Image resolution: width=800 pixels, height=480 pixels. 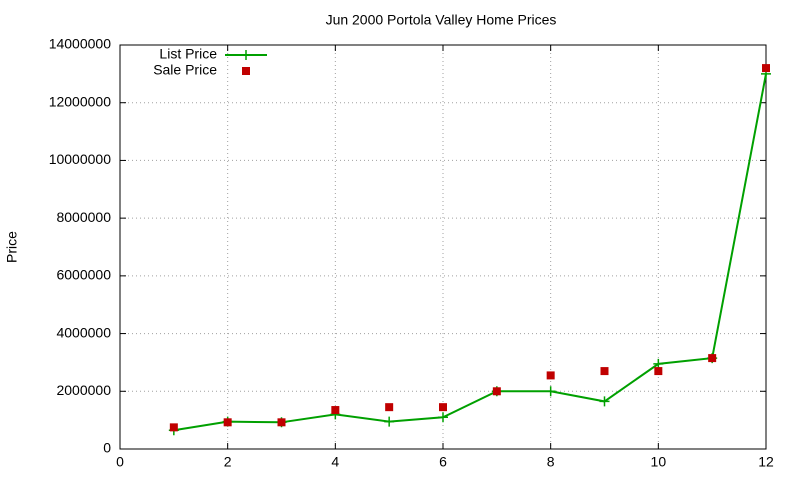 I want to click on y-tick-label: 14000000, so click(x=80, y=44).